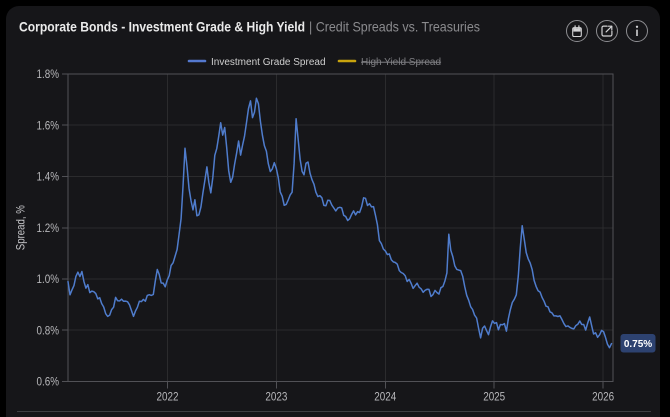  What do you see at coordinates (394, 27) in the screenshot?
I see `svg-text:| Credit Spreads vs. Treasurie: | Credit Spreads vs. Treasuries` at bounding box center [394, 27].